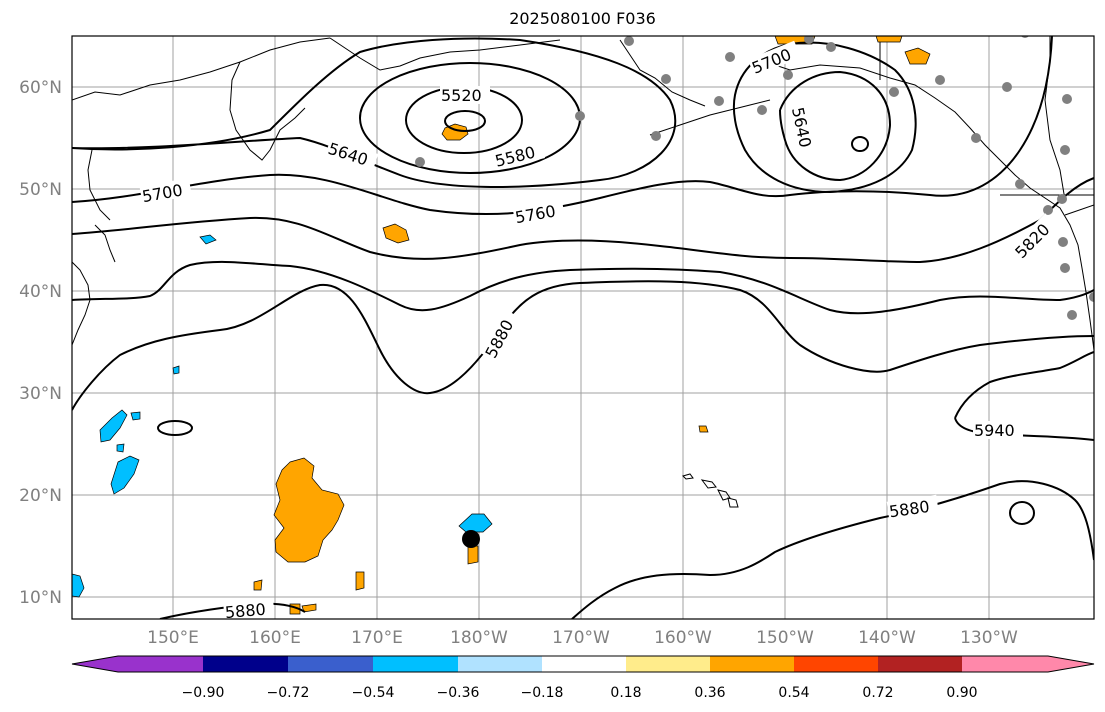  Describe the element at coordinates (288, 693) in the screenshot. I see `colorbar-tick: −0.72` at that location.